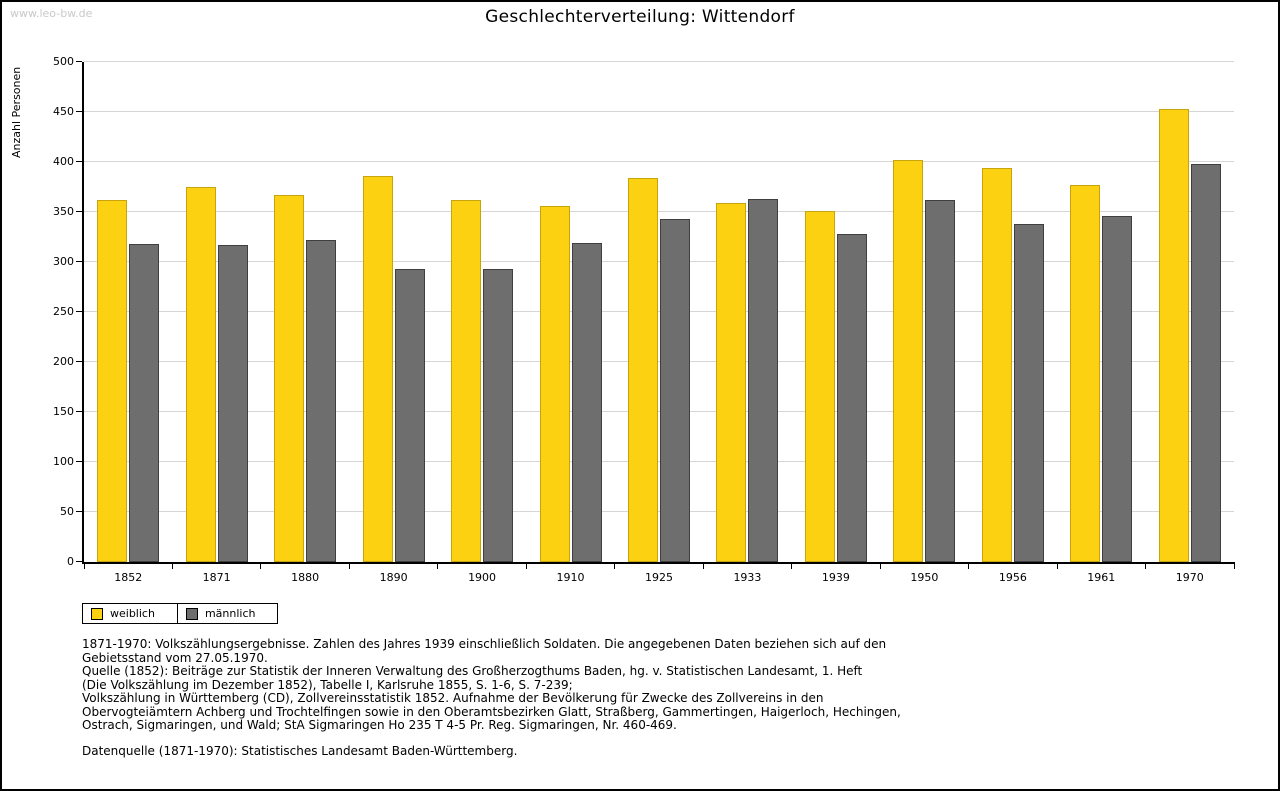 This screenshot has width=1280, height=791. Describe the element at coordinates (586, 402) in the screenshot. I see `bar-maennlich-1910` at that location.